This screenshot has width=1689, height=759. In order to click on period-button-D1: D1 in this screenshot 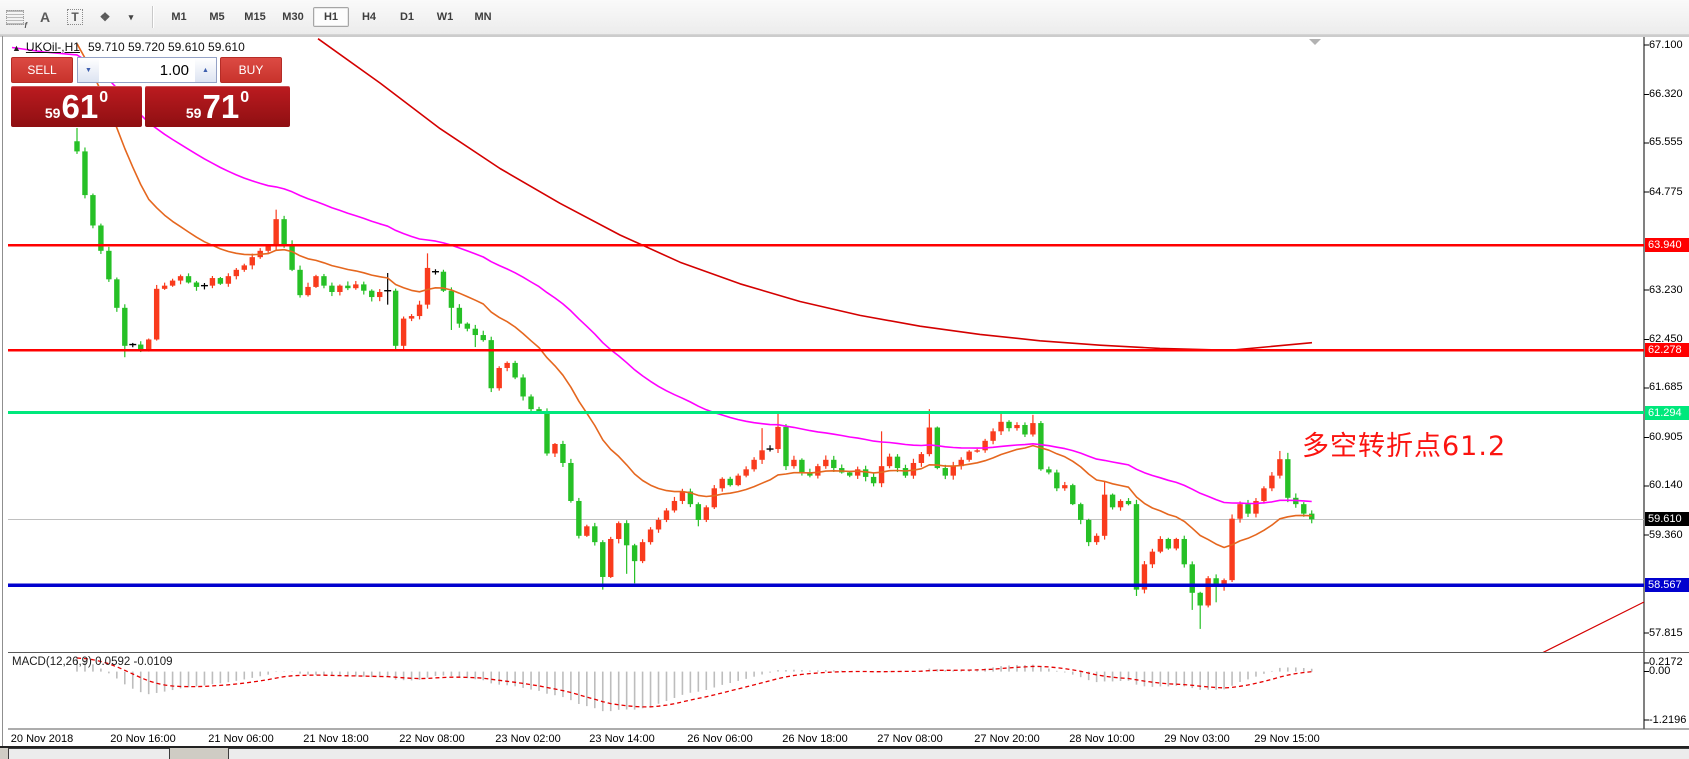, I will do `click(407, 17)`.